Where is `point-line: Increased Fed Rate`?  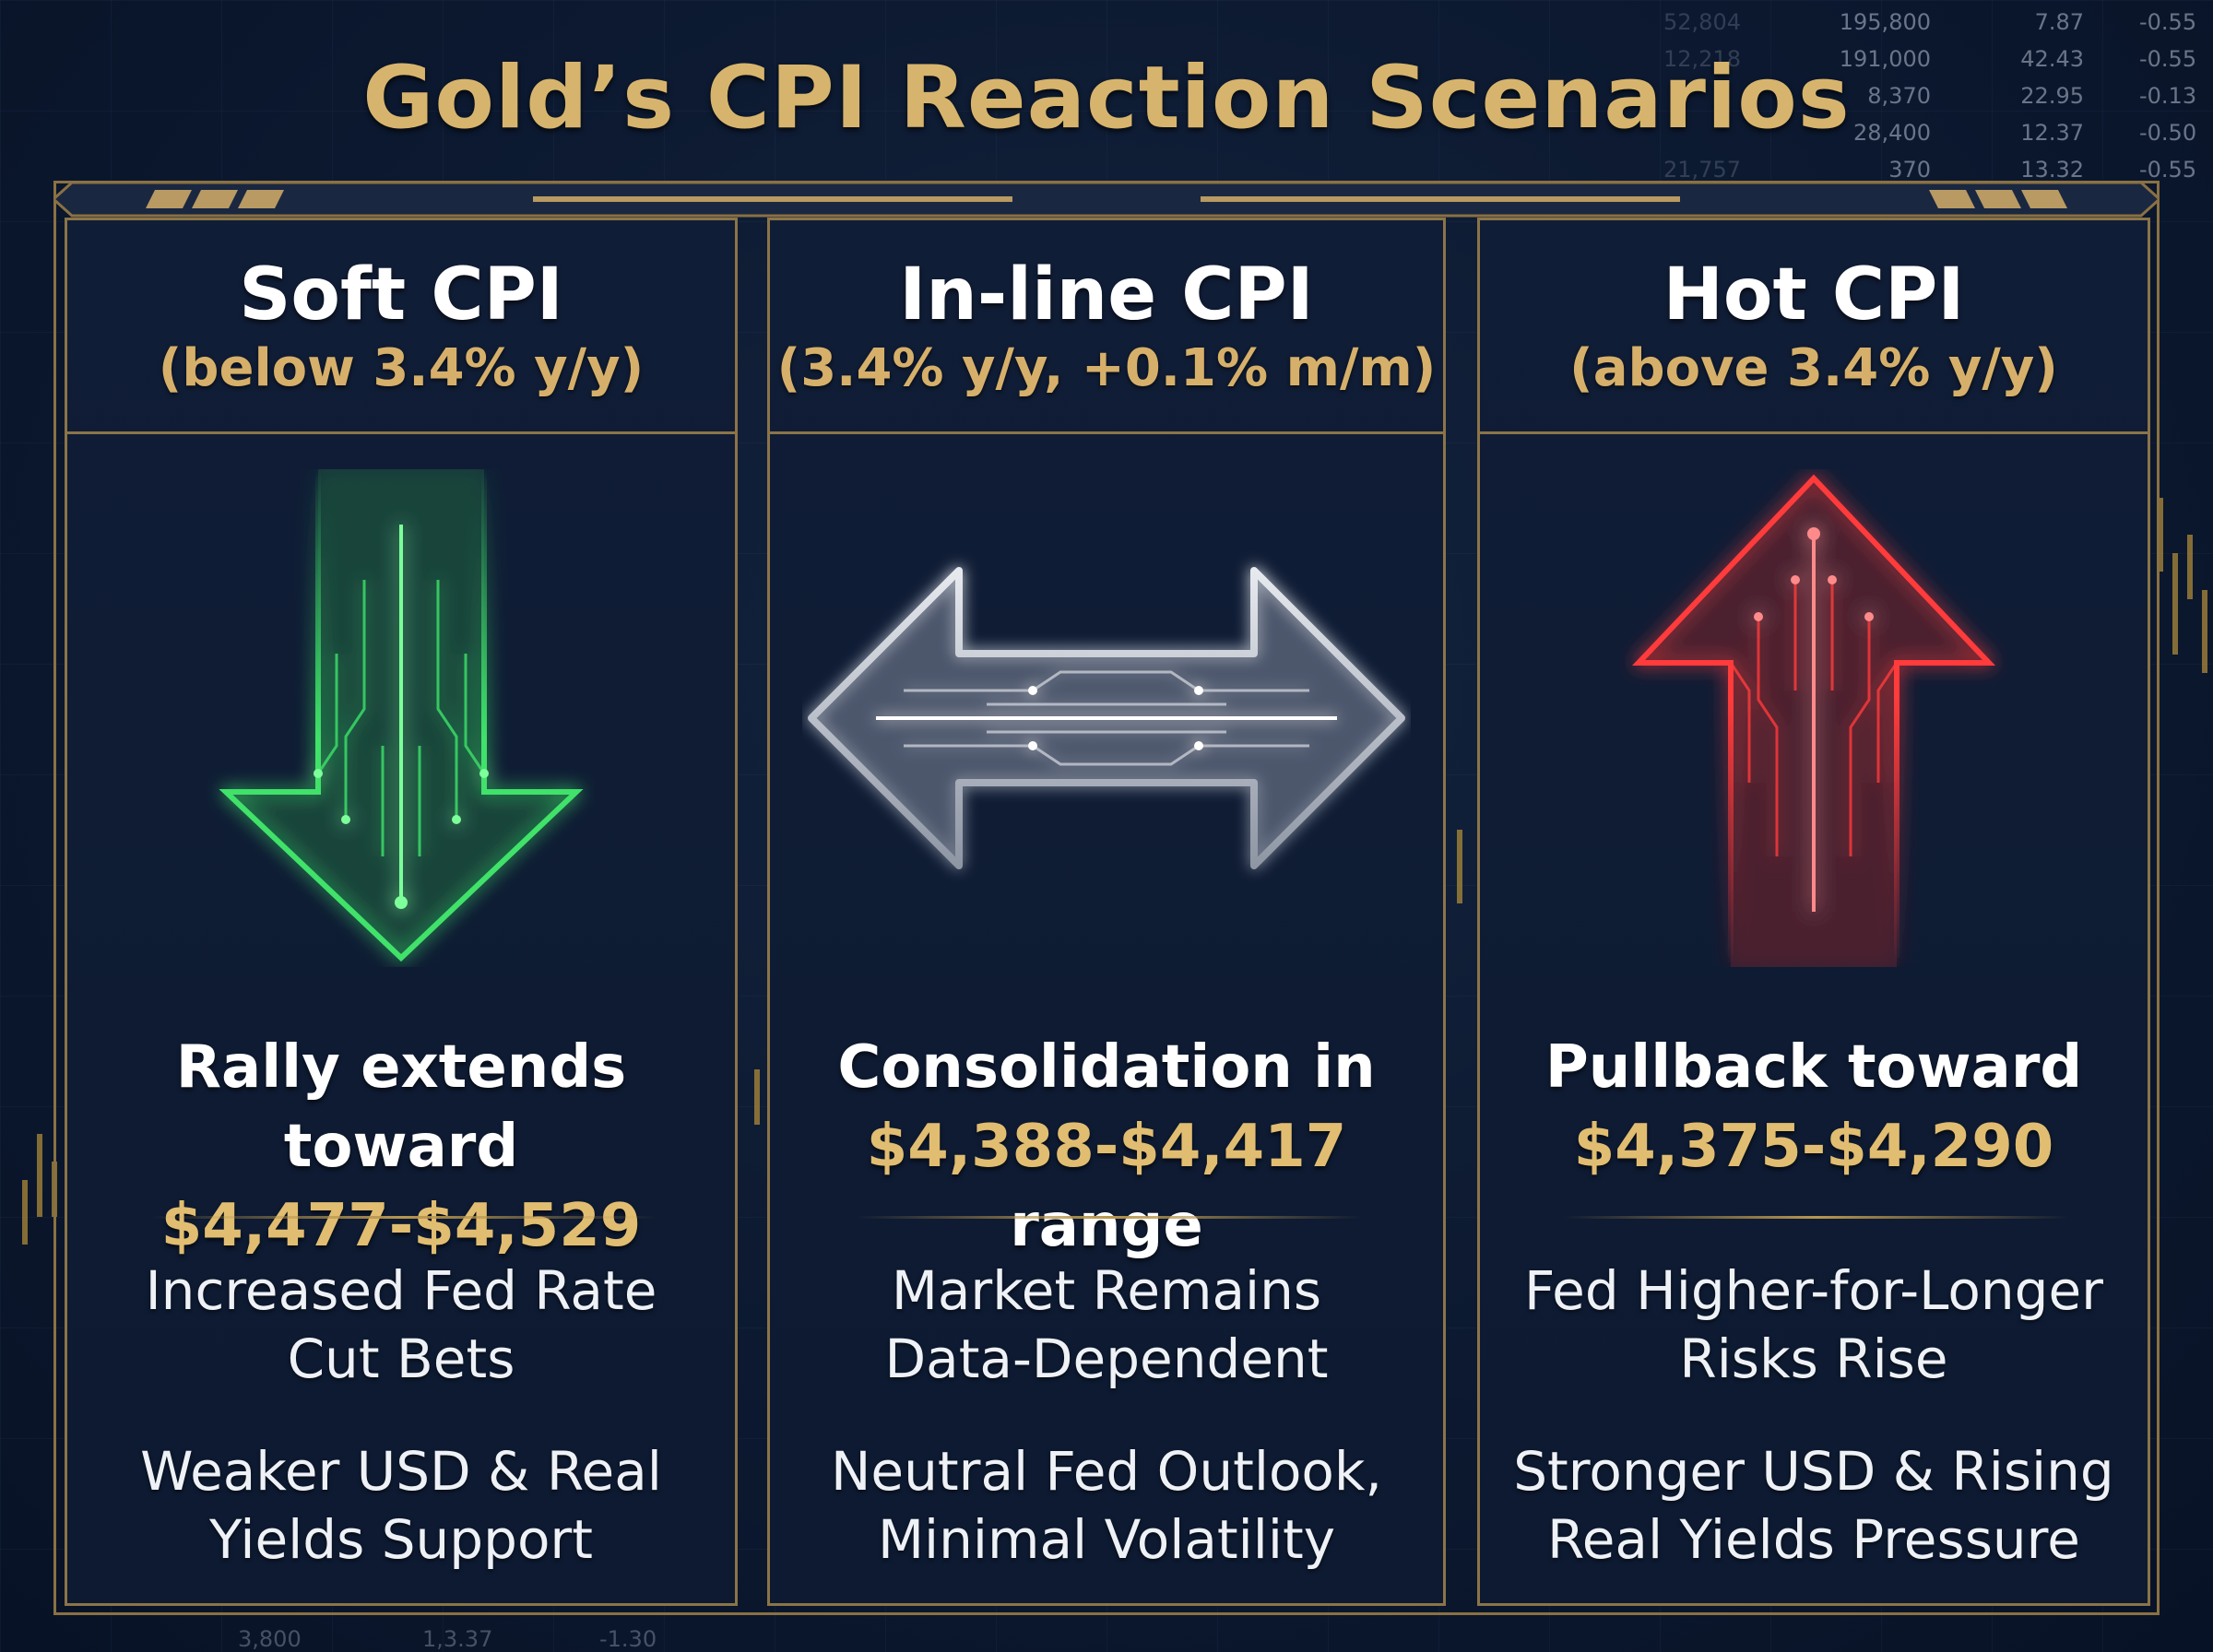 point-line: Increased Fed Rate is located at coordinates (401, 1290).